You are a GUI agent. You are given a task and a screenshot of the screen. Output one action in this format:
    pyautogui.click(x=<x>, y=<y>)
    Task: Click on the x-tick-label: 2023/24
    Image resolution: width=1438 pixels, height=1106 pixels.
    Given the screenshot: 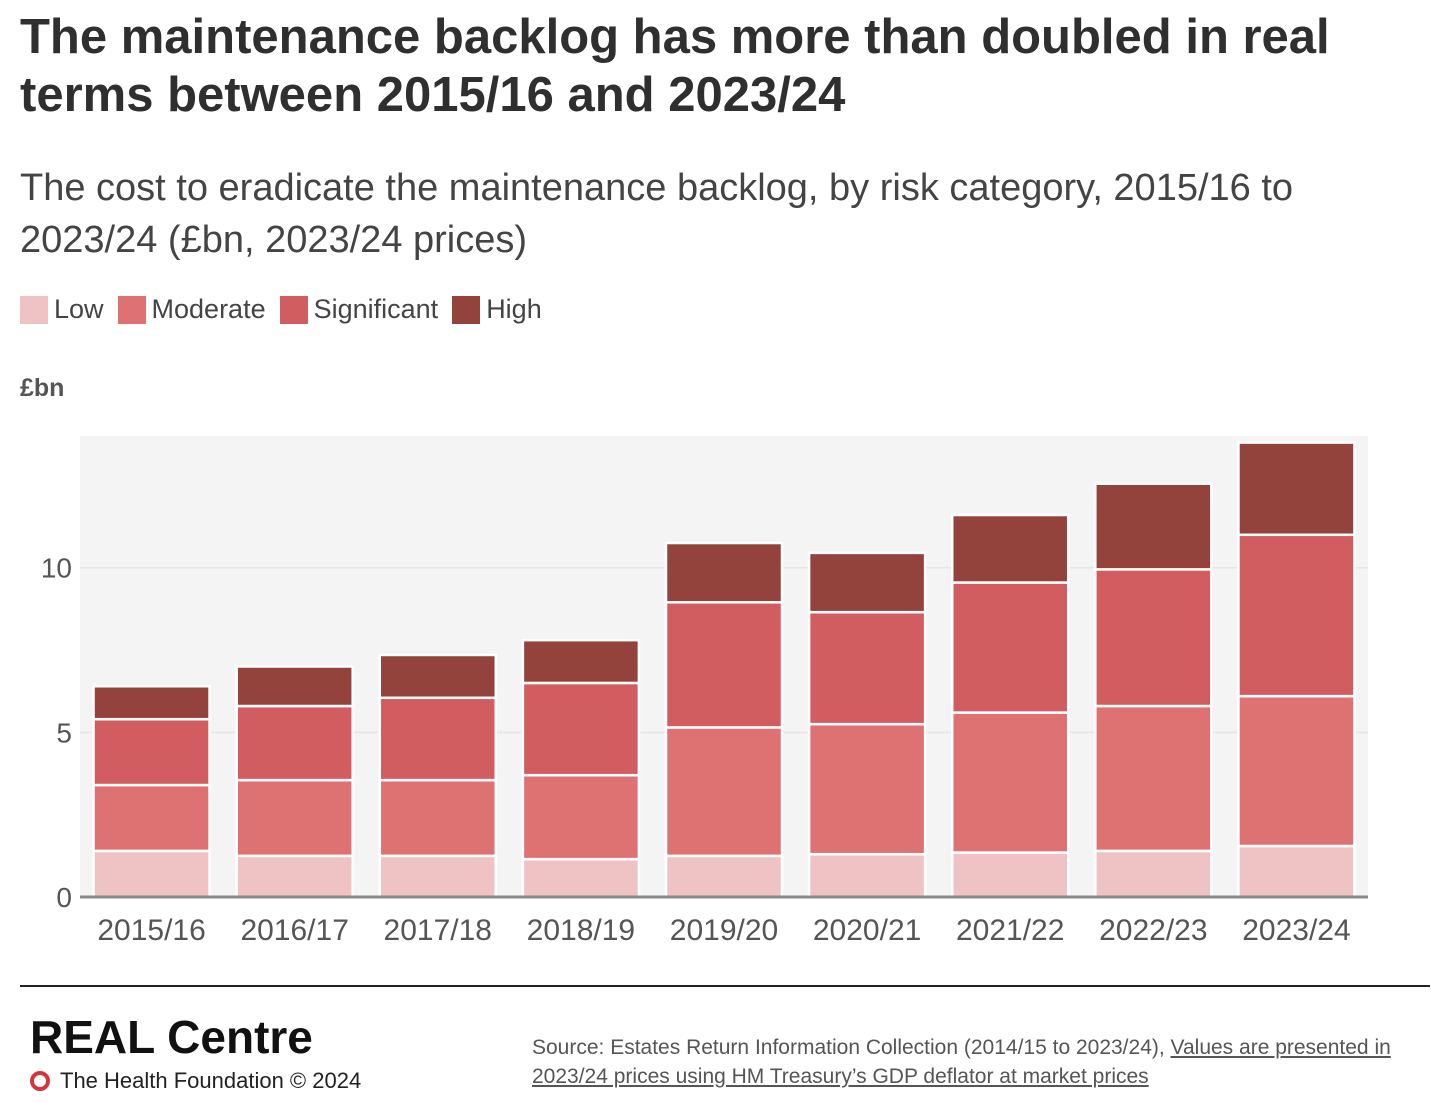 What is the action you would take?
    pyautogui.click(x=1296, y=930)
    